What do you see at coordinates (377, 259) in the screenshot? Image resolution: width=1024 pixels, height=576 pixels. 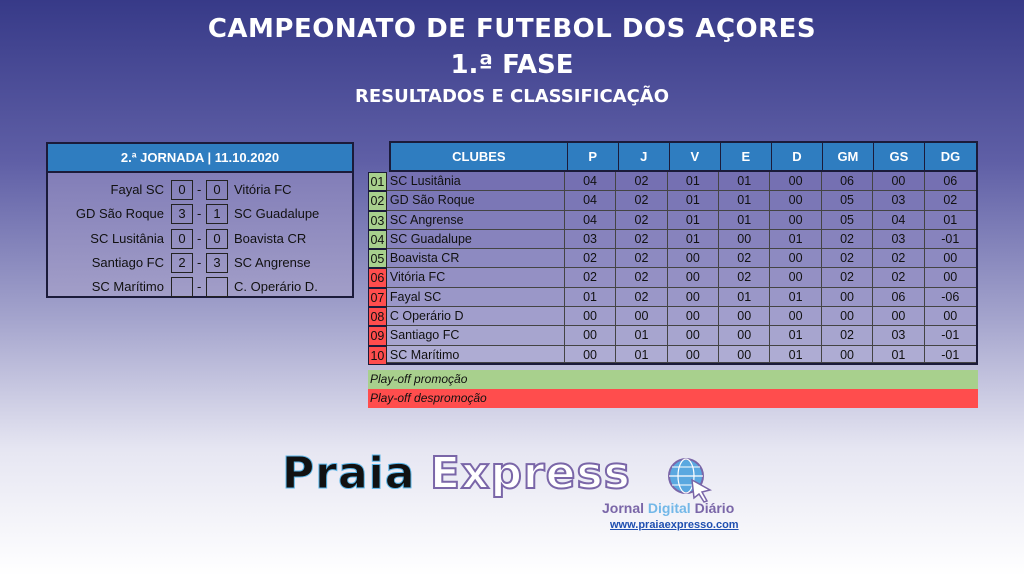 I see `rank: 05` at bounding box center [377, 259].